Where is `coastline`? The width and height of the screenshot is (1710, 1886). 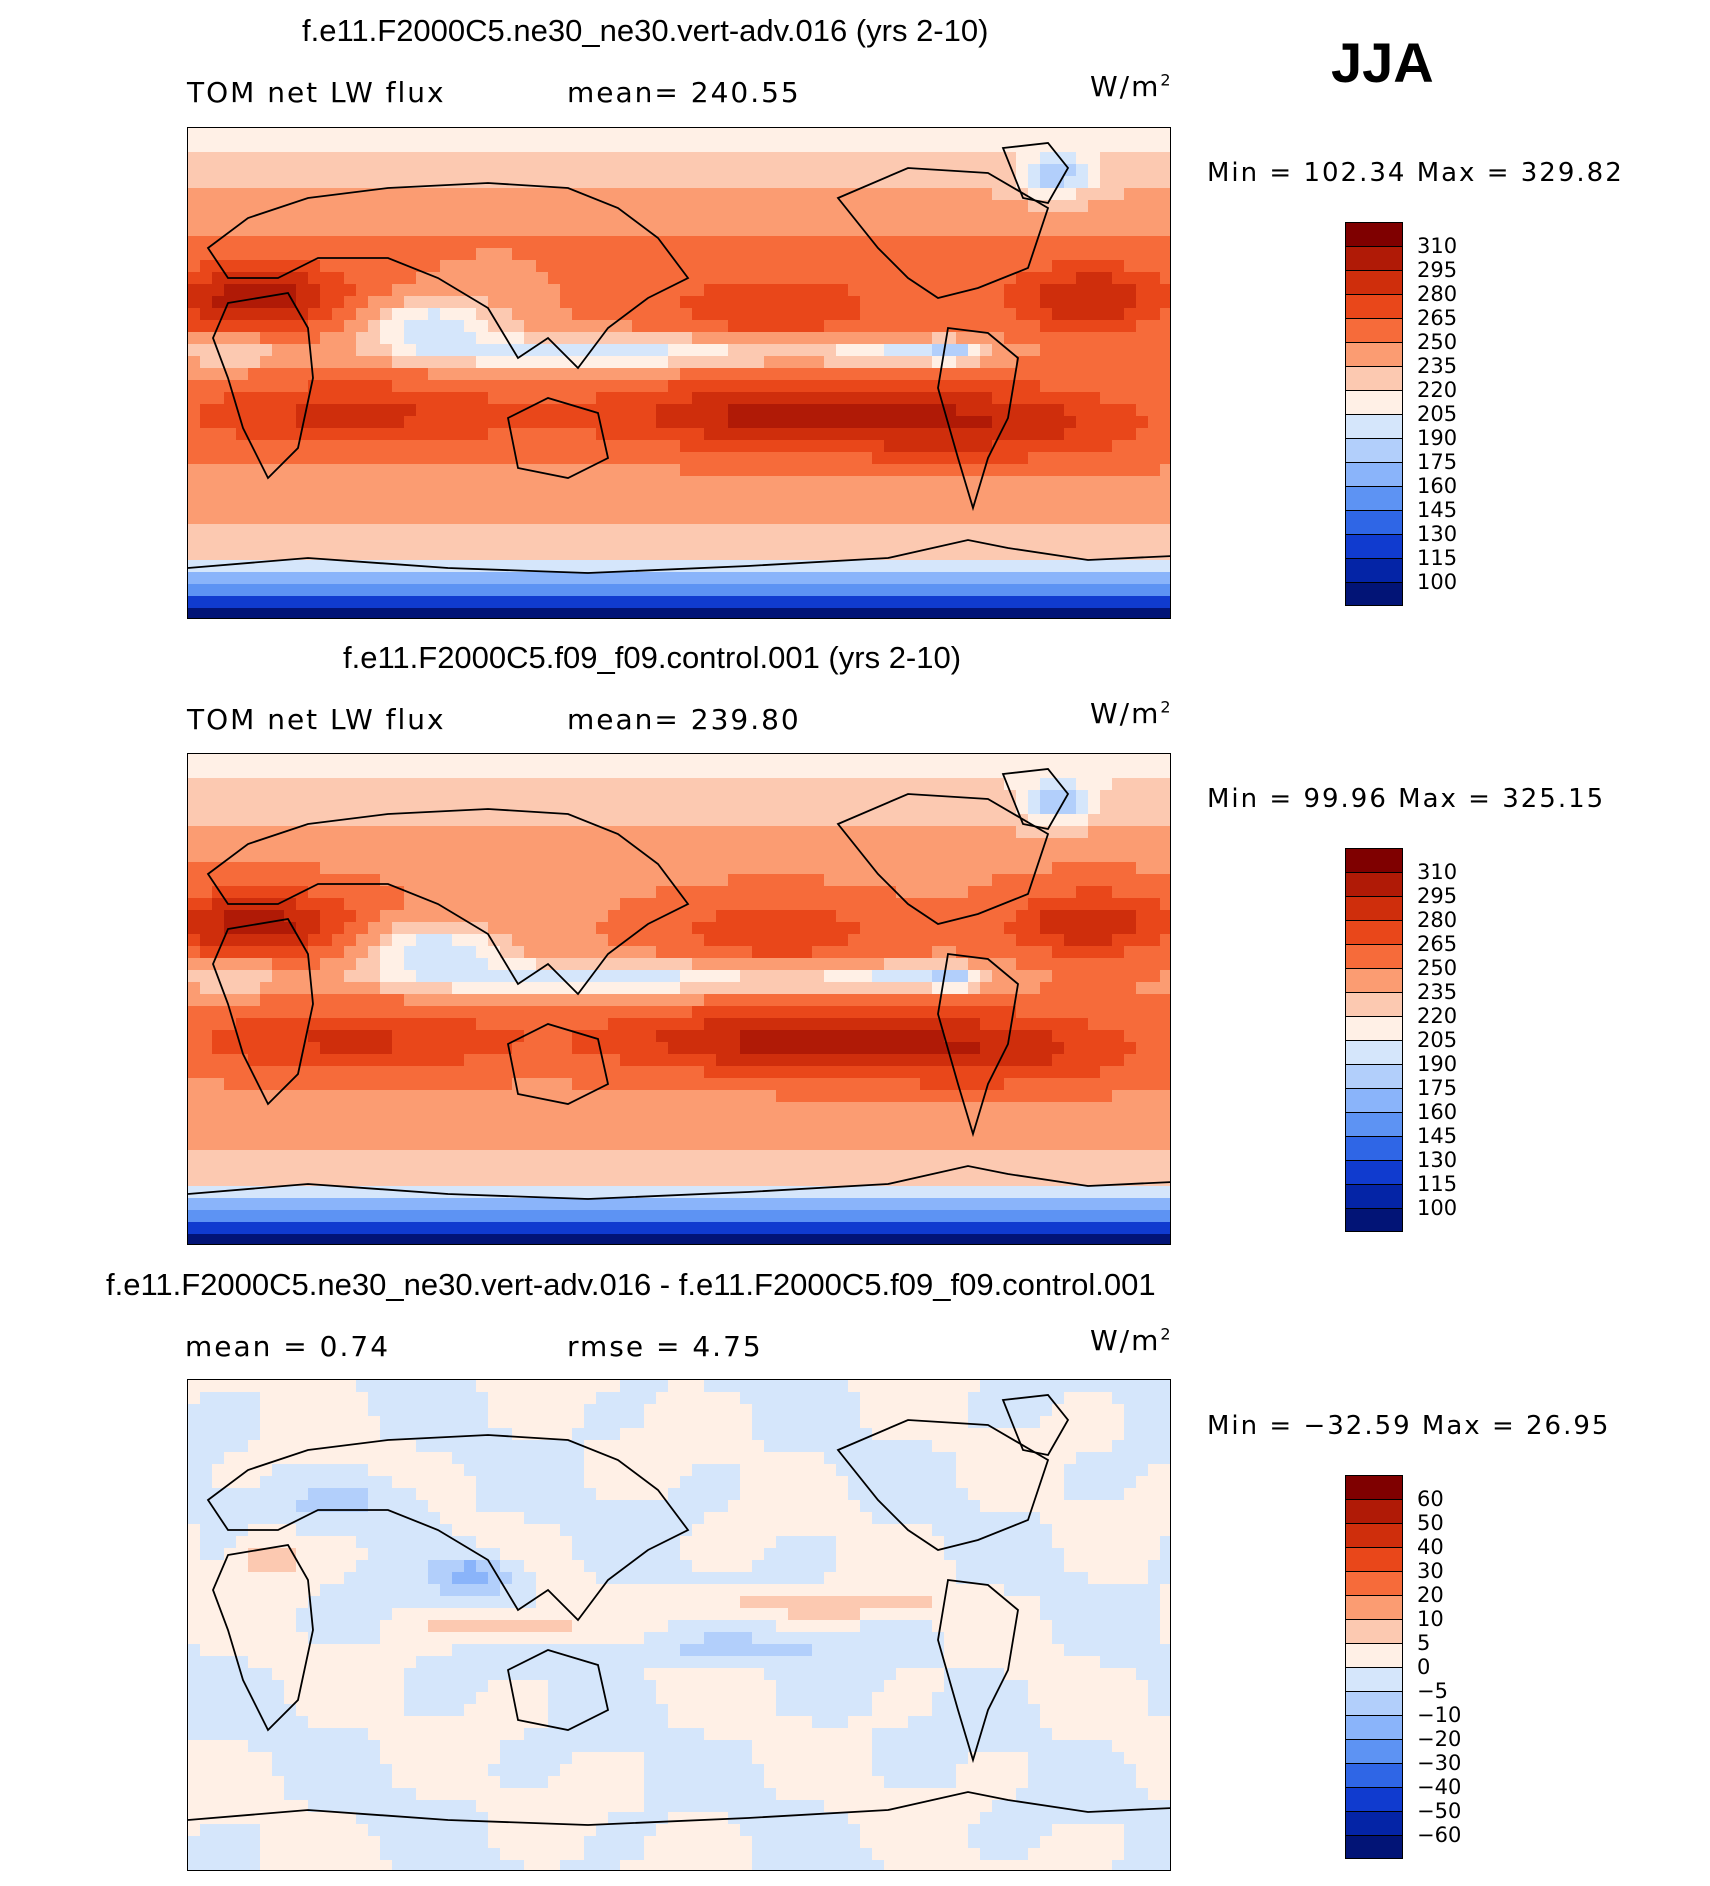
coastline is located at coordinates (263, 386).